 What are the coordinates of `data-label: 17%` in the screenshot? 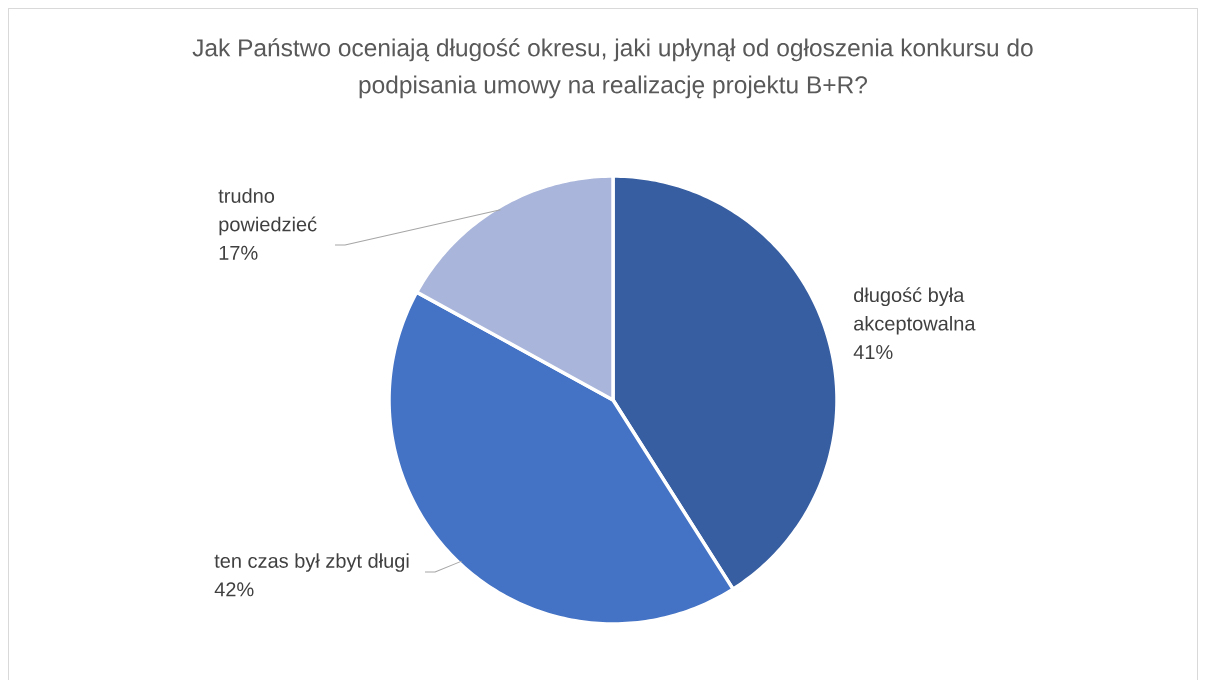 It's located at (238, 253).